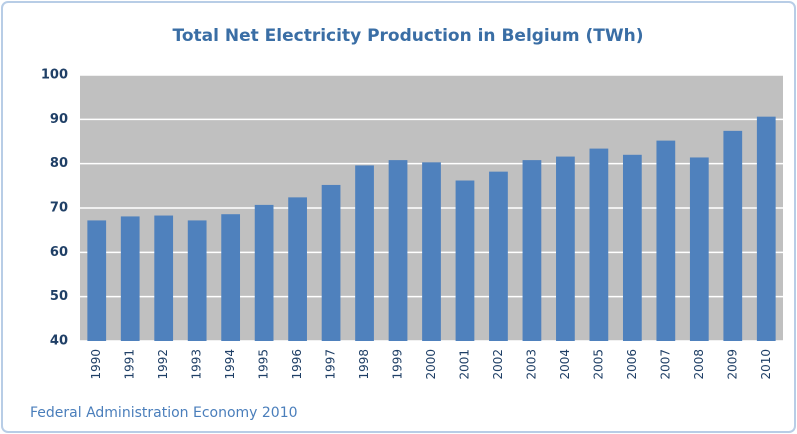  Describe the element at coordinates (96, 364) in the screenshot. I see `x-tick-label: 1990` at that location.